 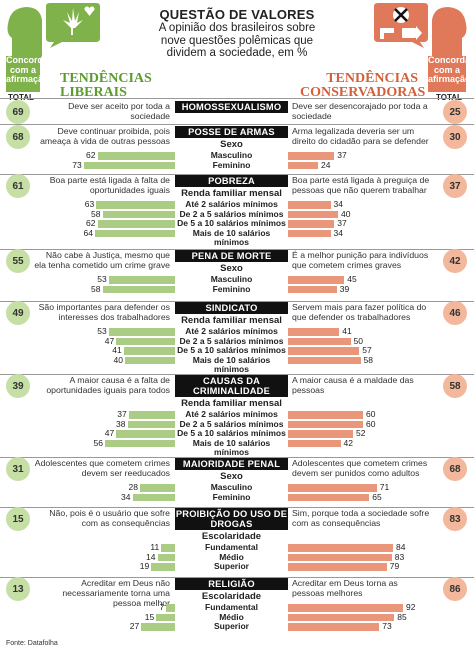 I want to click on liberal-bar-value: 40, so click(x=118, y=359).